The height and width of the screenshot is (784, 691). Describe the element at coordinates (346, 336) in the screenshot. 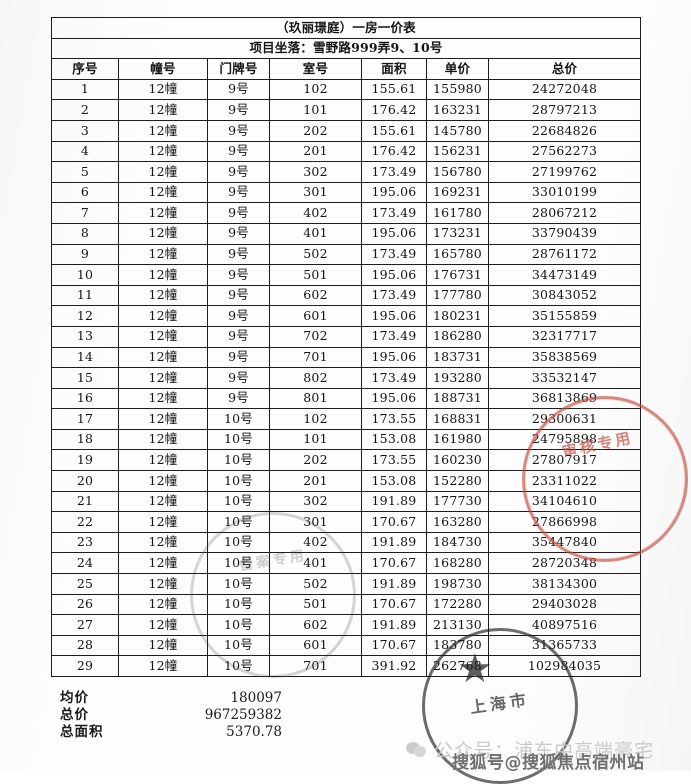

I see `table-row: 13 12幢 9号 702 173.49 186280 32317717` at that location.